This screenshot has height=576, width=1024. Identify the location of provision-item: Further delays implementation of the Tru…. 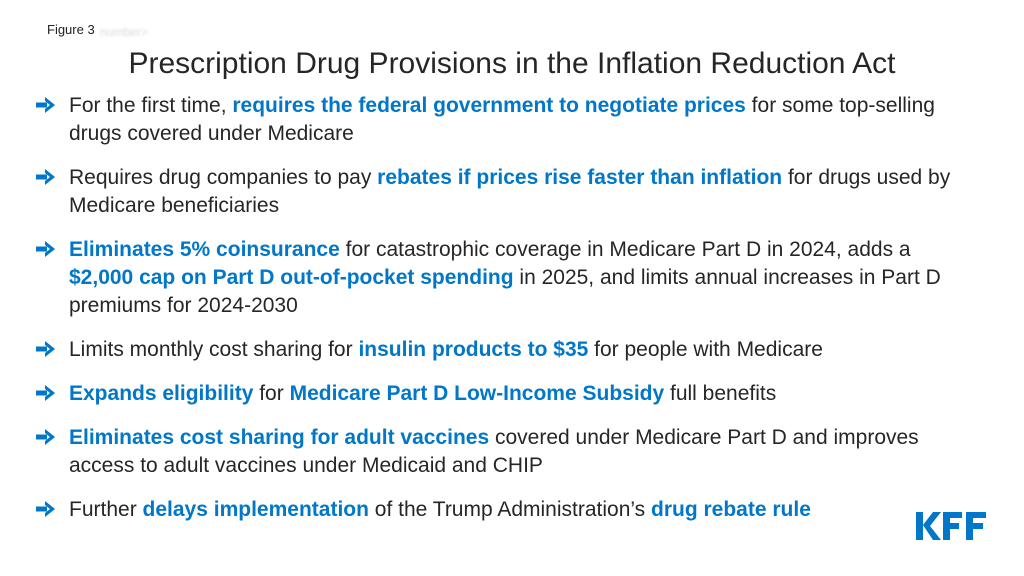
(506, 510).